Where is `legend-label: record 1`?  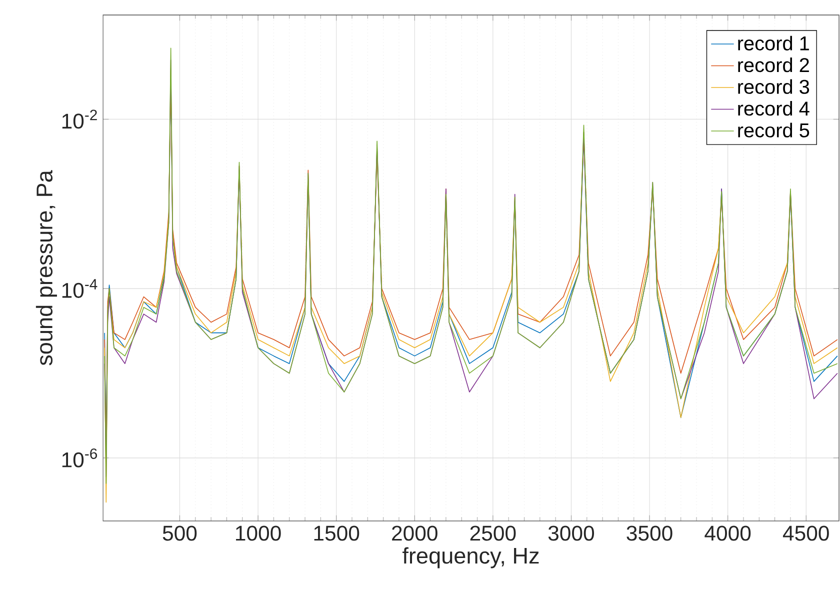
legend-label: record 1 is located at coordinates (773, 43).